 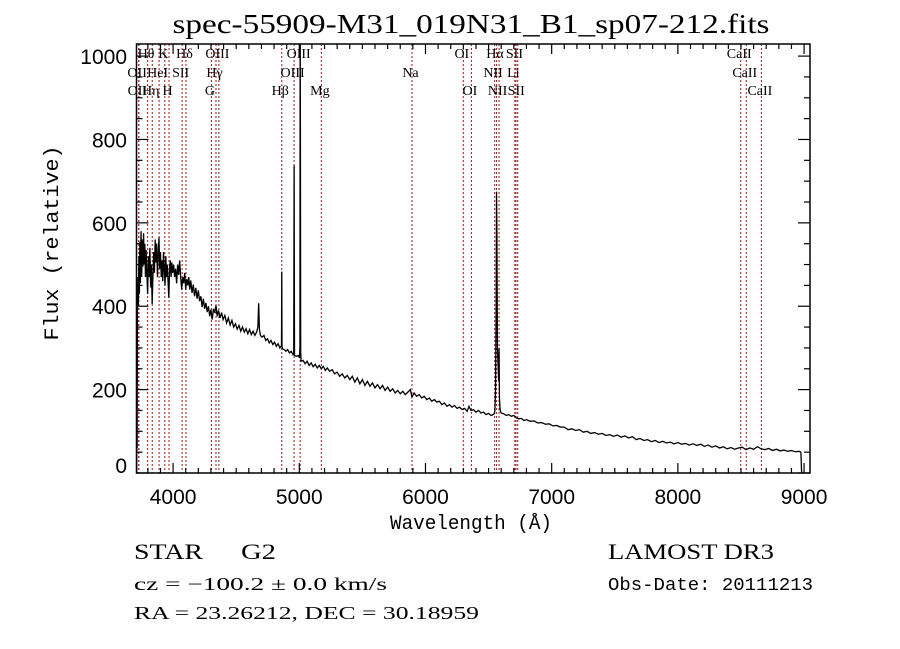 I want to click on emission-line-label: Li, so click(x=513, y=73).